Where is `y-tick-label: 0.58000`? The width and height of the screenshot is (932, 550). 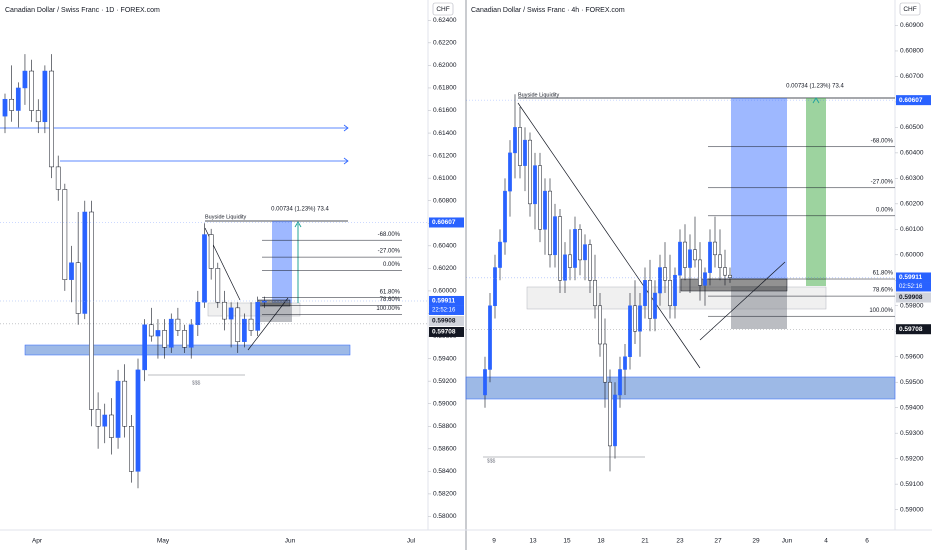
y-tick-label: 0.58000 is located at coordinates (445, 516).